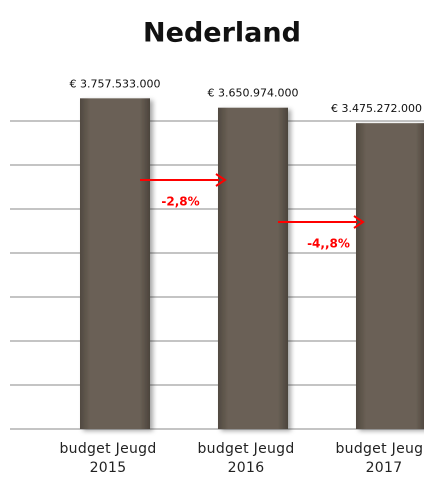 Image resolution: width=424 pixels, height=484 pixels. Describe the element at coordinates (246, 458) in the screenshot. I see `x-tick-label: budget Jeugd 2016` at that location.